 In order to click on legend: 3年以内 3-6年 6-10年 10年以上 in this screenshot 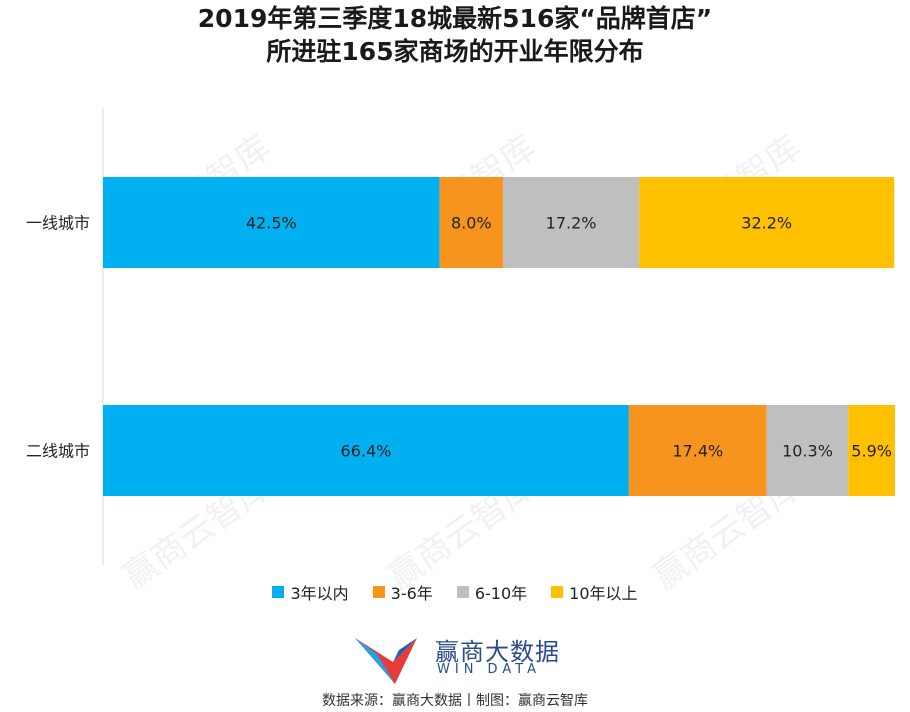, I will do `click(455, 592)`.